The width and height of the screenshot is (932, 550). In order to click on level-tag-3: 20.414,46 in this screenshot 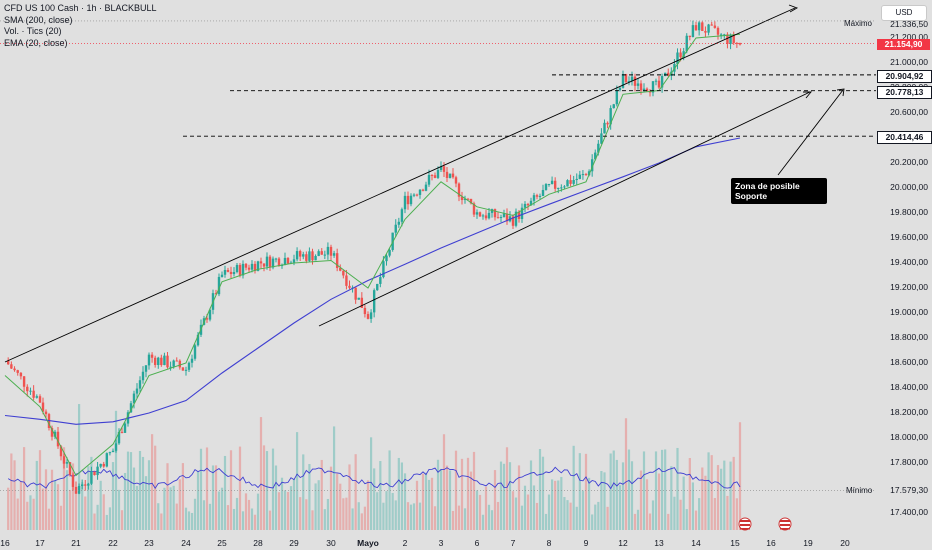, I will do `click(904, 137)`.